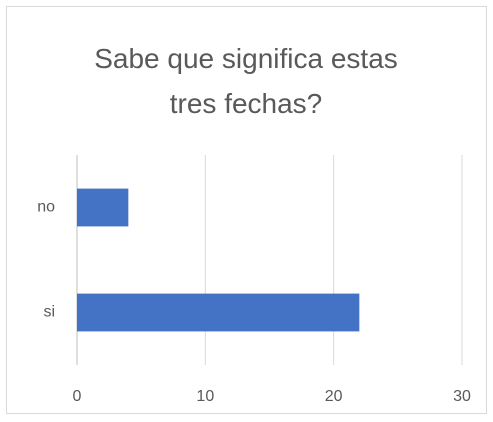 This screenshot has height=422, width=493. I want to click on x-tick-label: 10, so click(205, 396).